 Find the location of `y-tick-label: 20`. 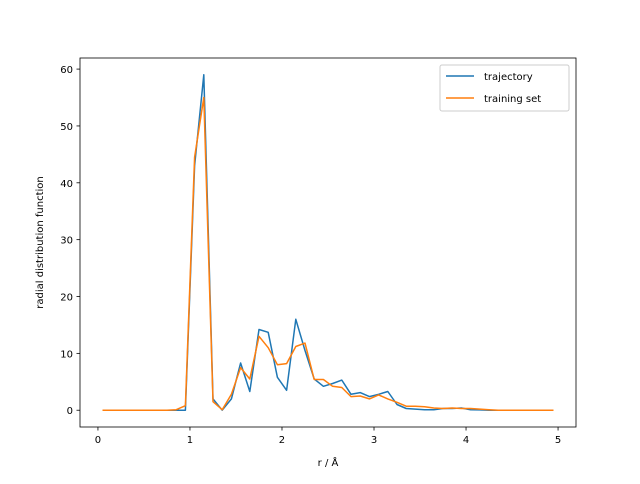

y-tick-label: 20 is located at coordinates (66, 298).